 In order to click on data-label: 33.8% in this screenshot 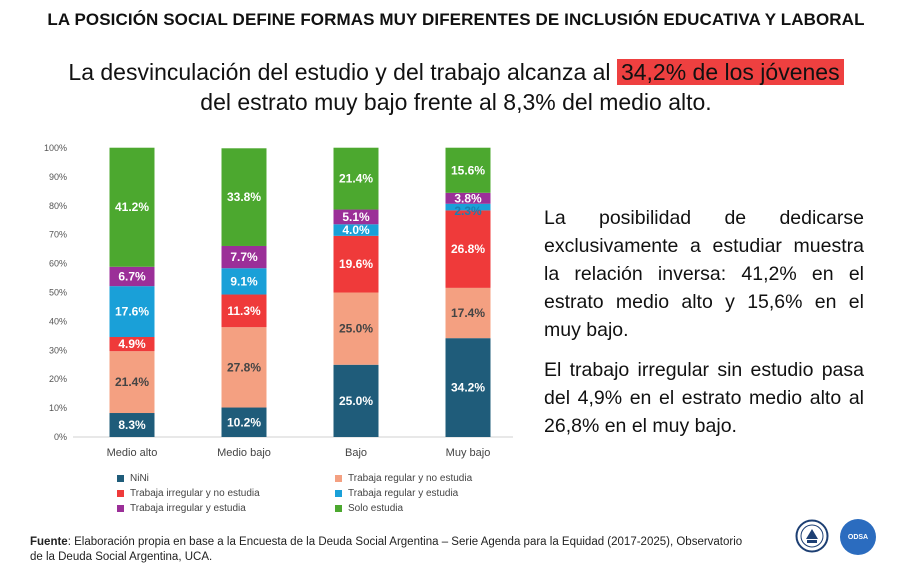, I will do `click(244, 197)`.